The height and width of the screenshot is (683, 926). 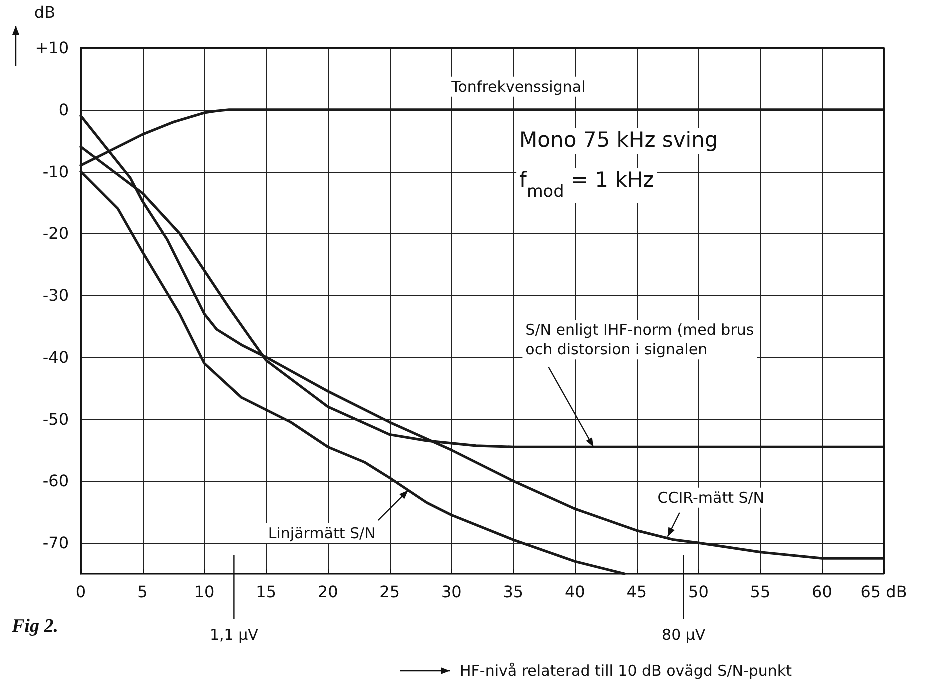 What do you see at coordinates (637, 592) in the screenshot?
I see `x-tick-label: 45` at bounding box center [637, 592].